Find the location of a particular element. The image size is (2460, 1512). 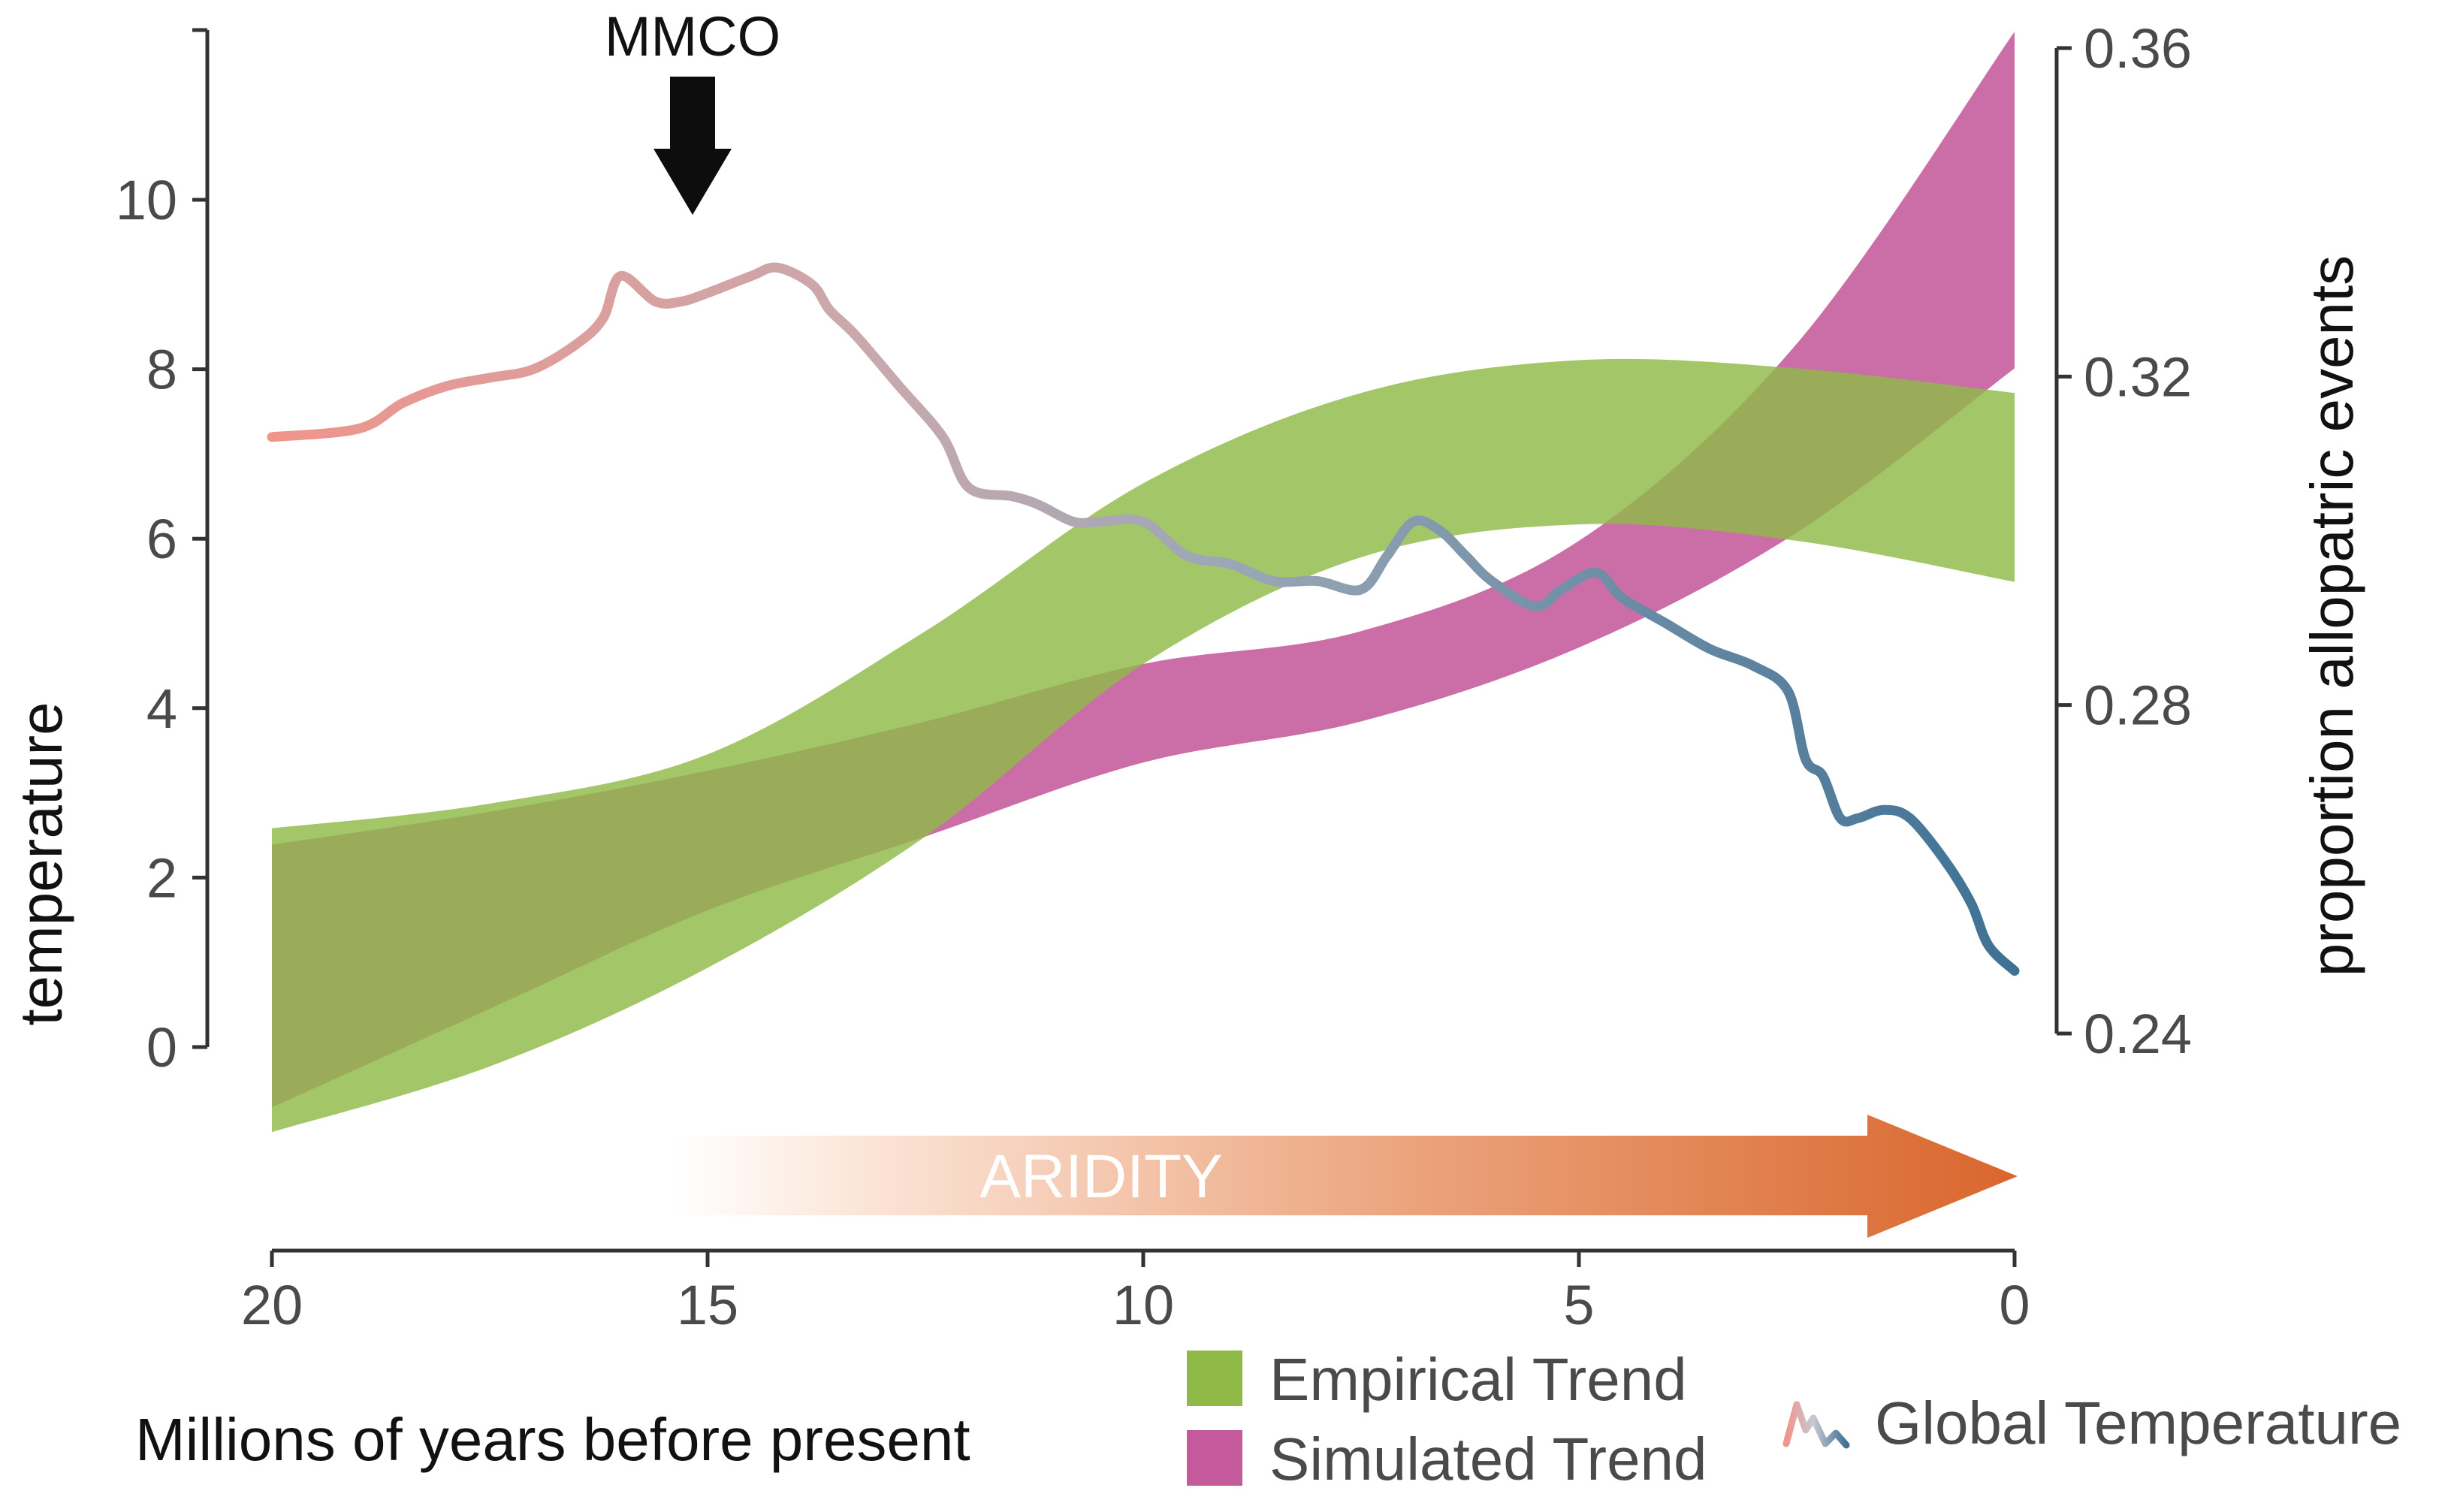

aridity-label: ARIDITY is located at coordinates (1100, 1176).